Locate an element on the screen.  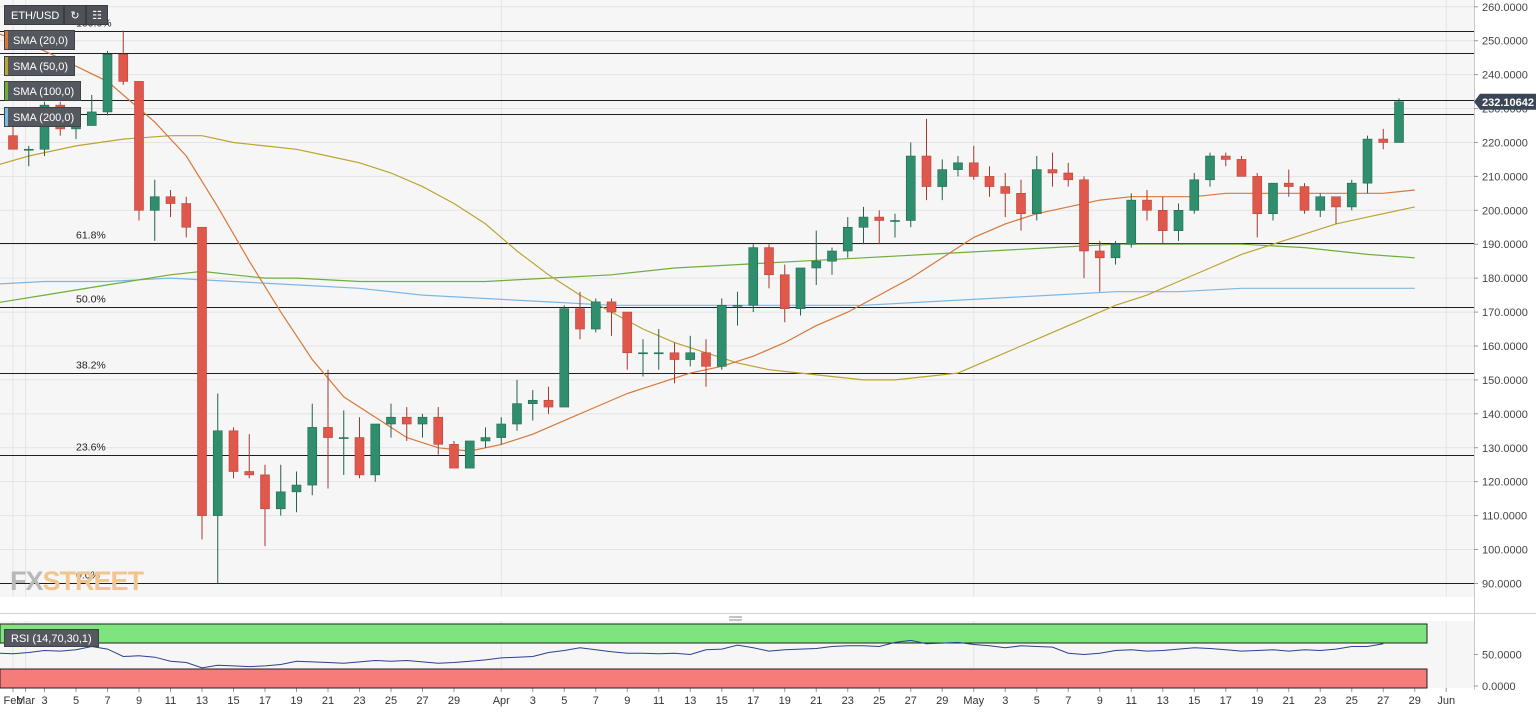
y-tick-label: 210.0000 is located at coordinates (1505, 177).